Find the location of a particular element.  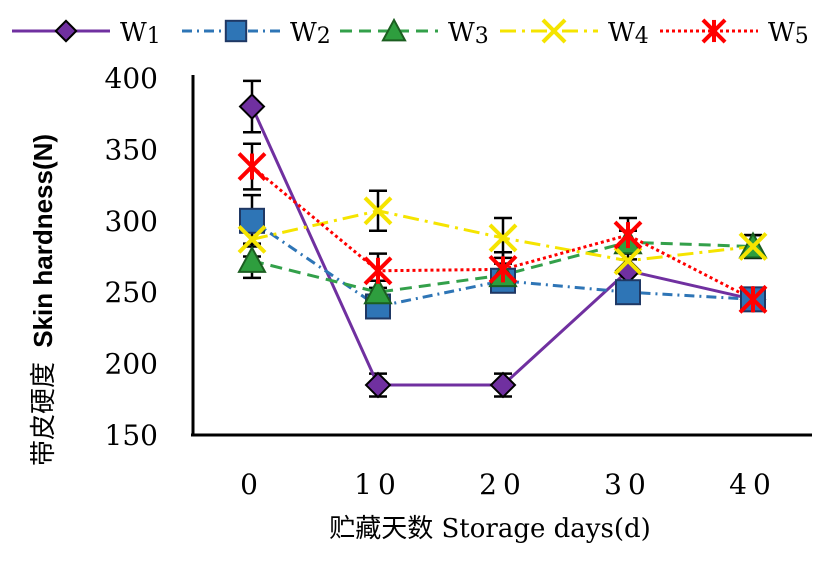

legend-label: W5 is located at coordinates (788, 33).